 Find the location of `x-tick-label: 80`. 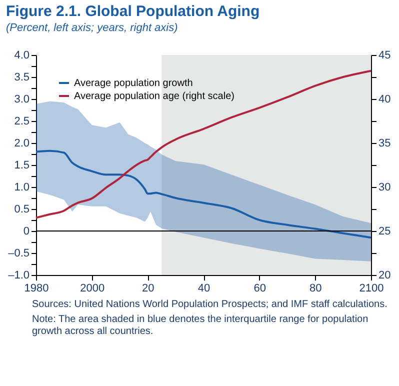

x-tick-label: 80 is located at coordinates (316, 288).